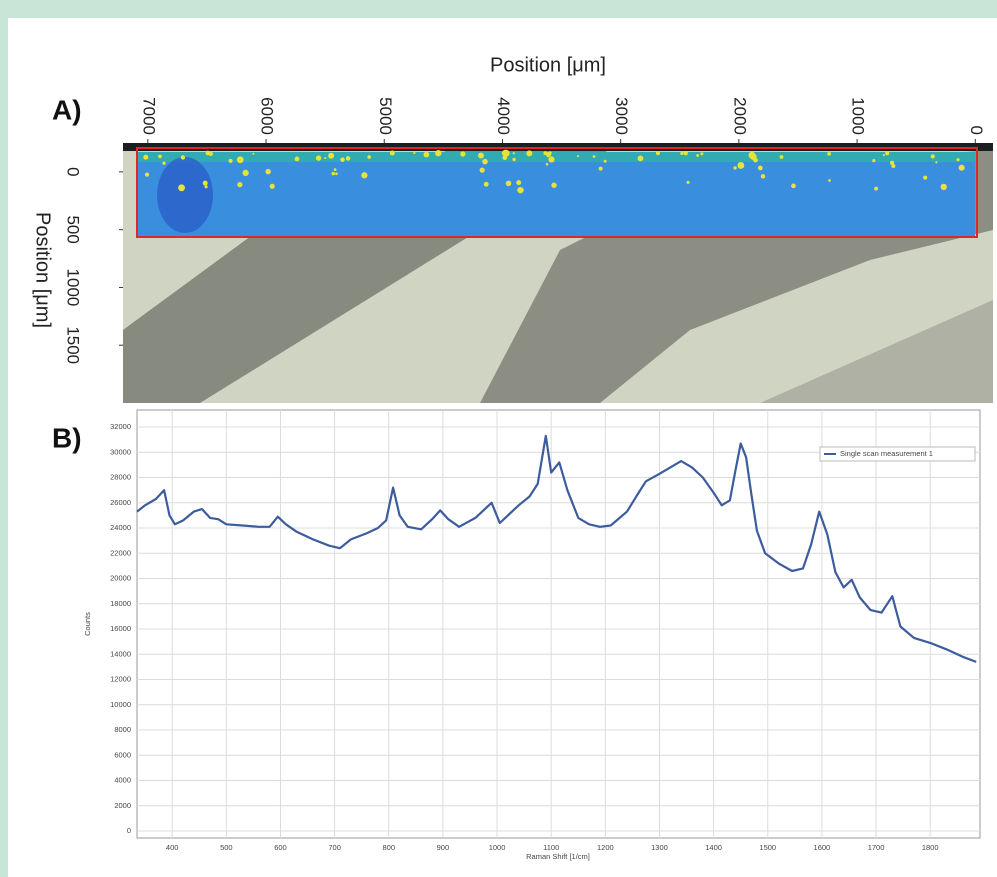 The width and height of the screenshot is (997, 877). Describe the element at coordinates (886, 453) in the screenshot. I see `legend-label: Single scan measurement 1` at that location.